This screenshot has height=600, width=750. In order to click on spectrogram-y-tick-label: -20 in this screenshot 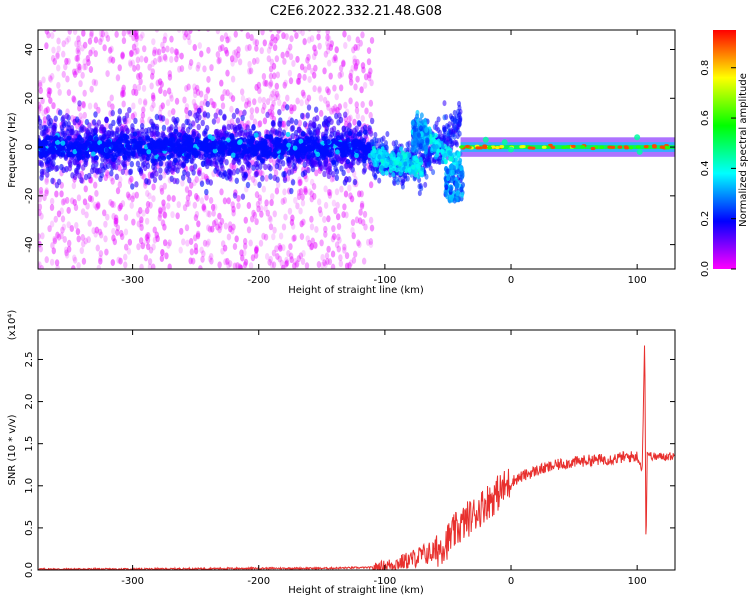, I will do `click(29, 196)`.